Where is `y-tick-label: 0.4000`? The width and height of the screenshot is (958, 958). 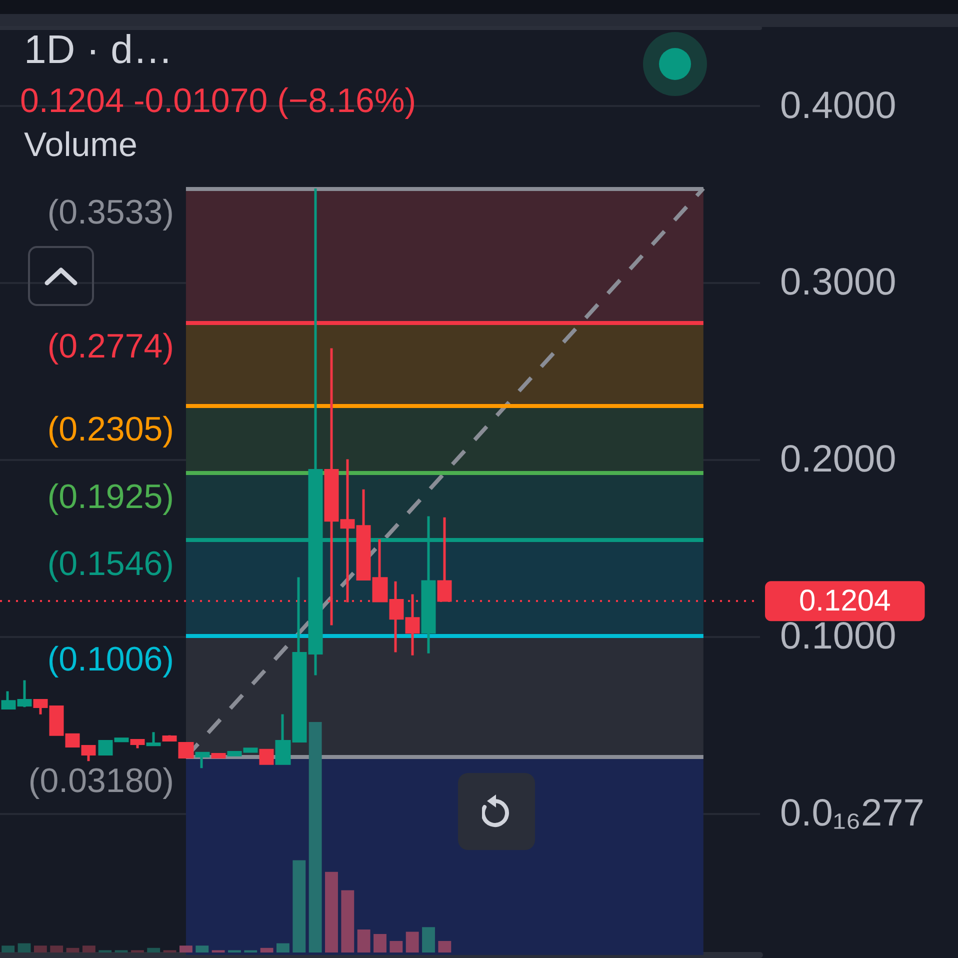
y-tick-label: 0.4000 is located at coordinates (838, 105).